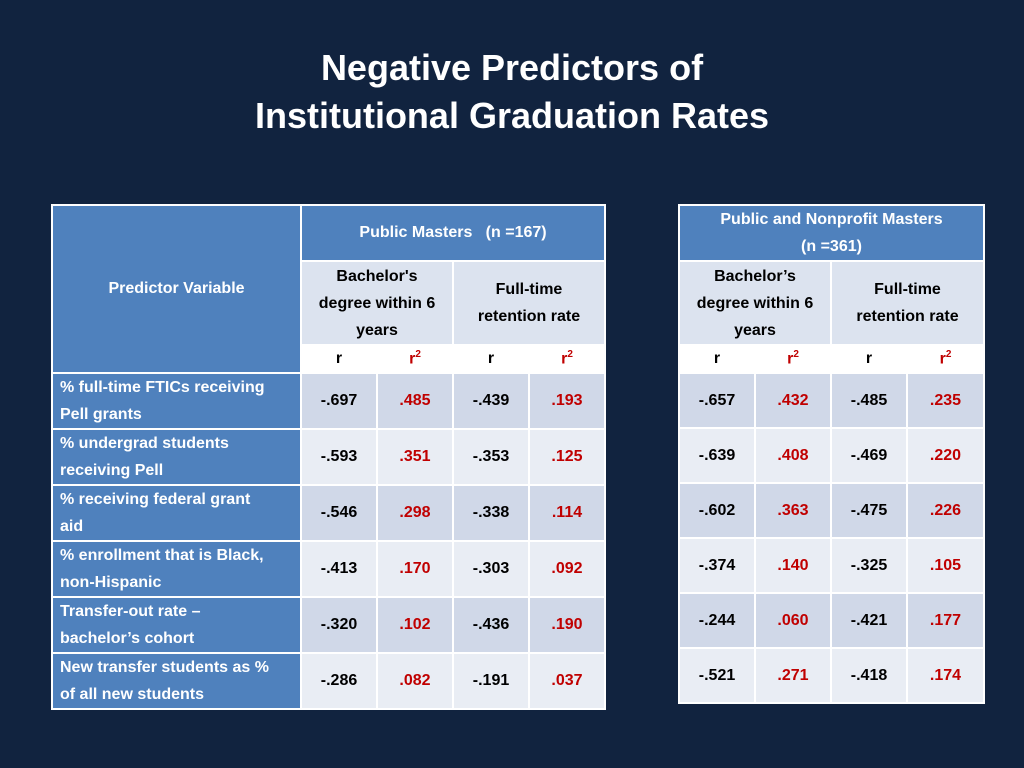 The height and width of the screenshot is (768, 1024). I want to click on bachelor-degree-header: Bachelor’s degree within 6 years, so click(755, 303).